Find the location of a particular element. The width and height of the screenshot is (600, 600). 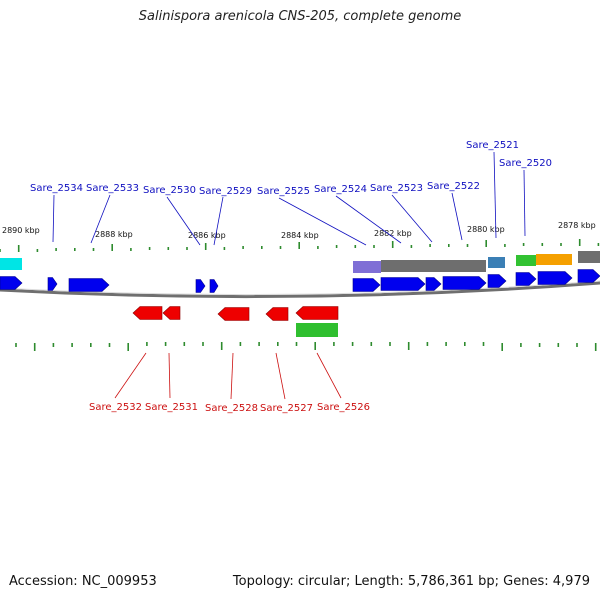

gene-label-sare-2526: Sare_2526 is located at coordinates (343, 407).